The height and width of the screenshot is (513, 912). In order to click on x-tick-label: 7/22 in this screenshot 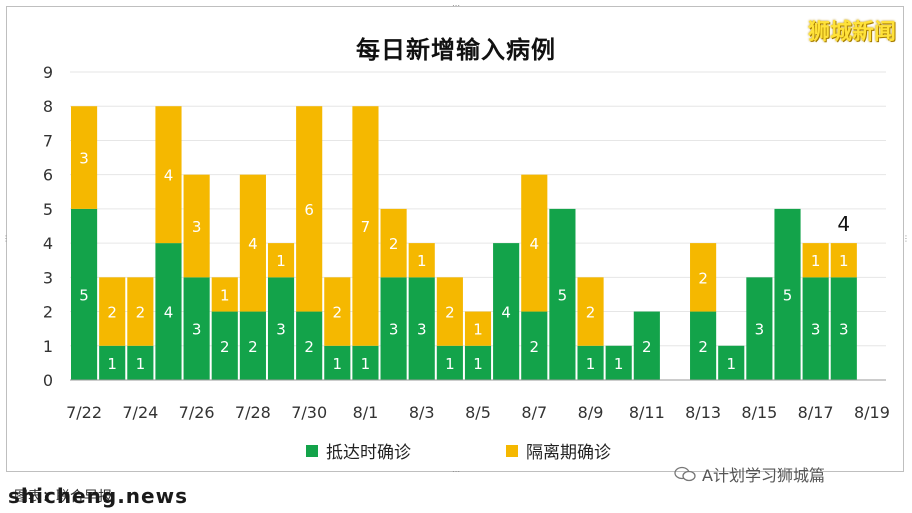, I will do `click(84, 412)`.